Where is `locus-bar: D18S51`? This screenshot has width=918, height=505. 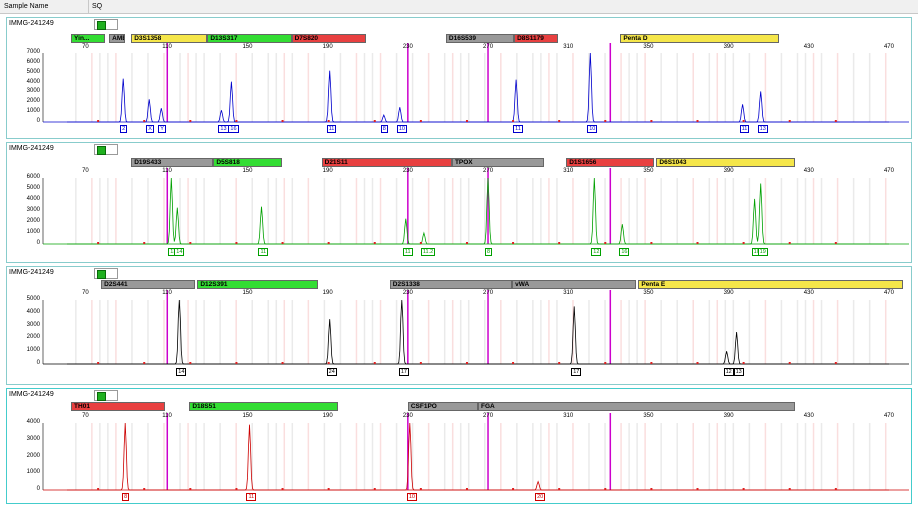
locus-bar: D18S51 is located at coordinates (263, 406).